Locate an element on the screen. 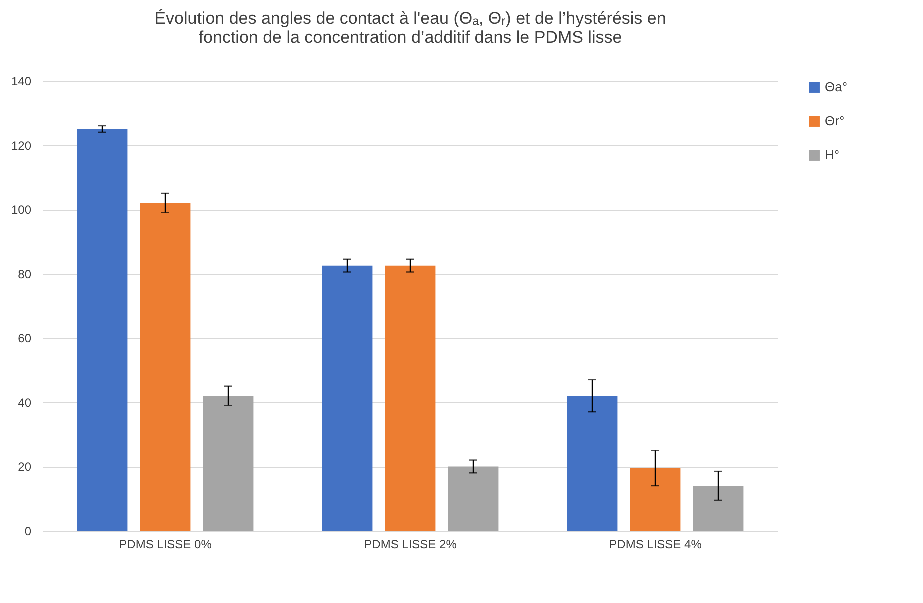 The height and width of the screenshot is (603, 923). x-tick-label: PDMS LISSE 4% is located at coordinates (655, 545).